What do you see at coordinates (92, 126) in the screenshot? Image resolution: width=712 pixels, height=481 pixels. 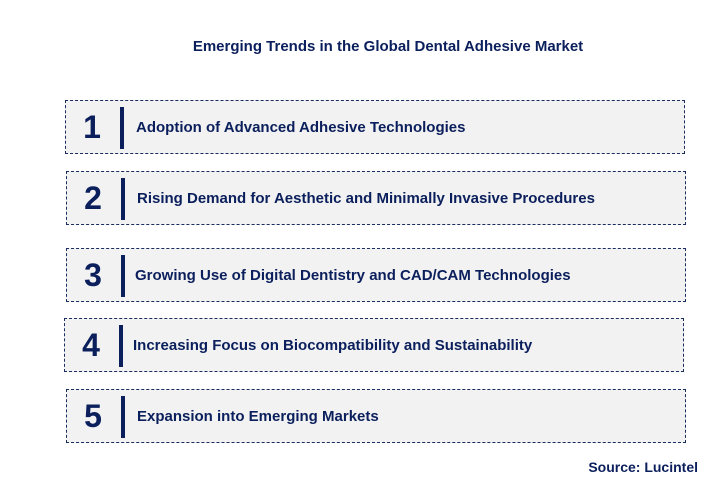 I see `trend-number: 1` at bounding box center [92, 126].